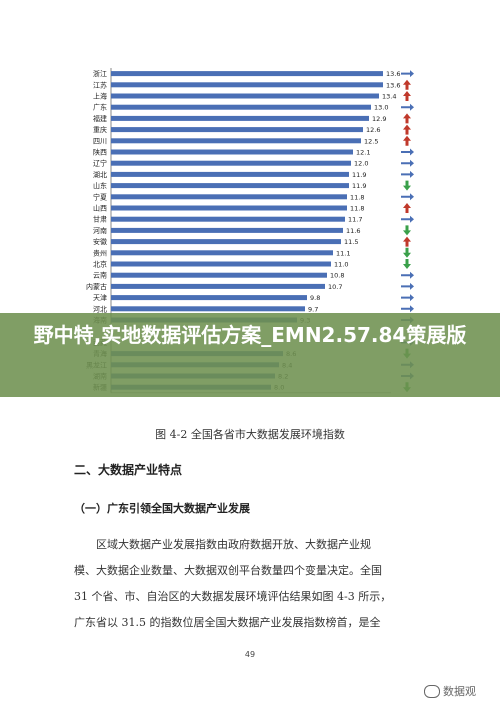 Image resolution: width=500 pixels, height=706 pixels. I want to click on value-label: 11.7, so click(355, 220).